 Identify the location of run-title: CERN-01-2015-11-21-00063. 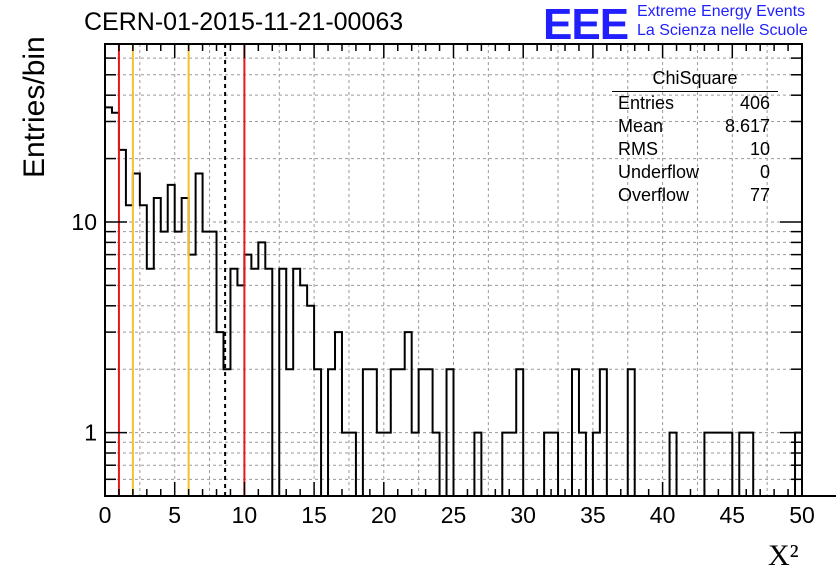
(244, 22).